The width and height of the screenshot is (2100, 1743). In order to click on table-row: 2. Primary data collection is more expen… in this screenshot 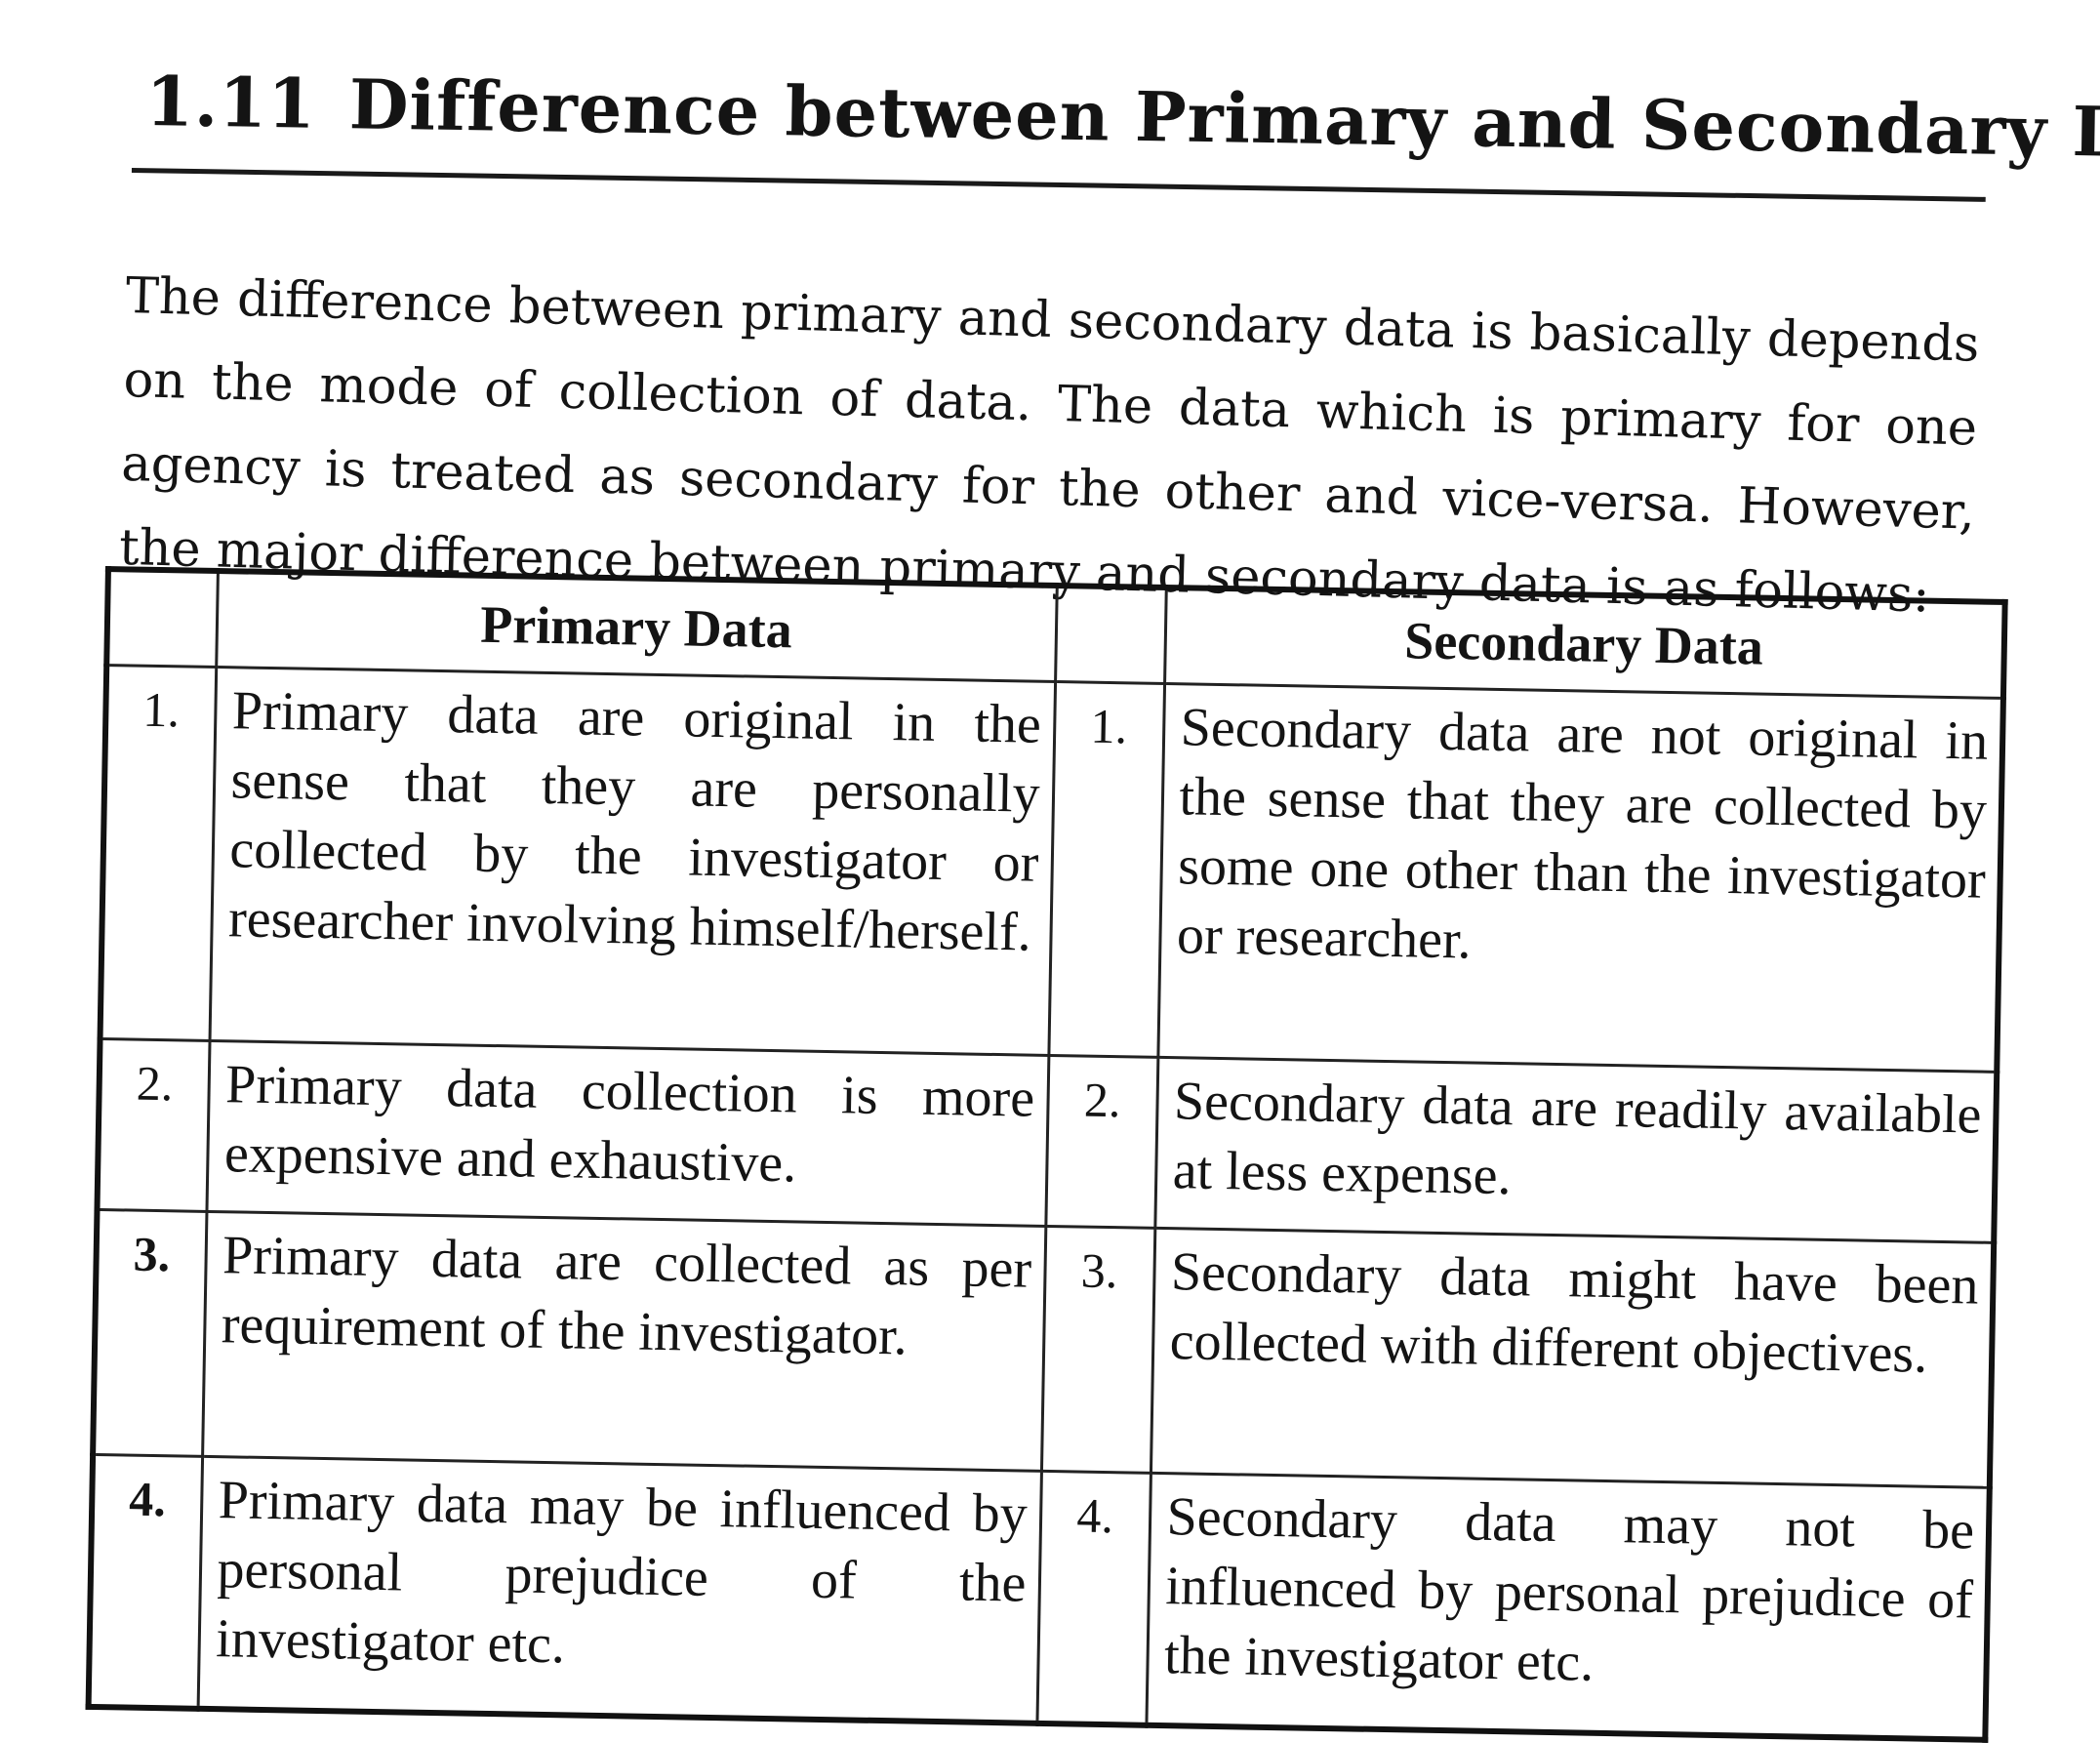, I will do `click(1047, 1140)`.